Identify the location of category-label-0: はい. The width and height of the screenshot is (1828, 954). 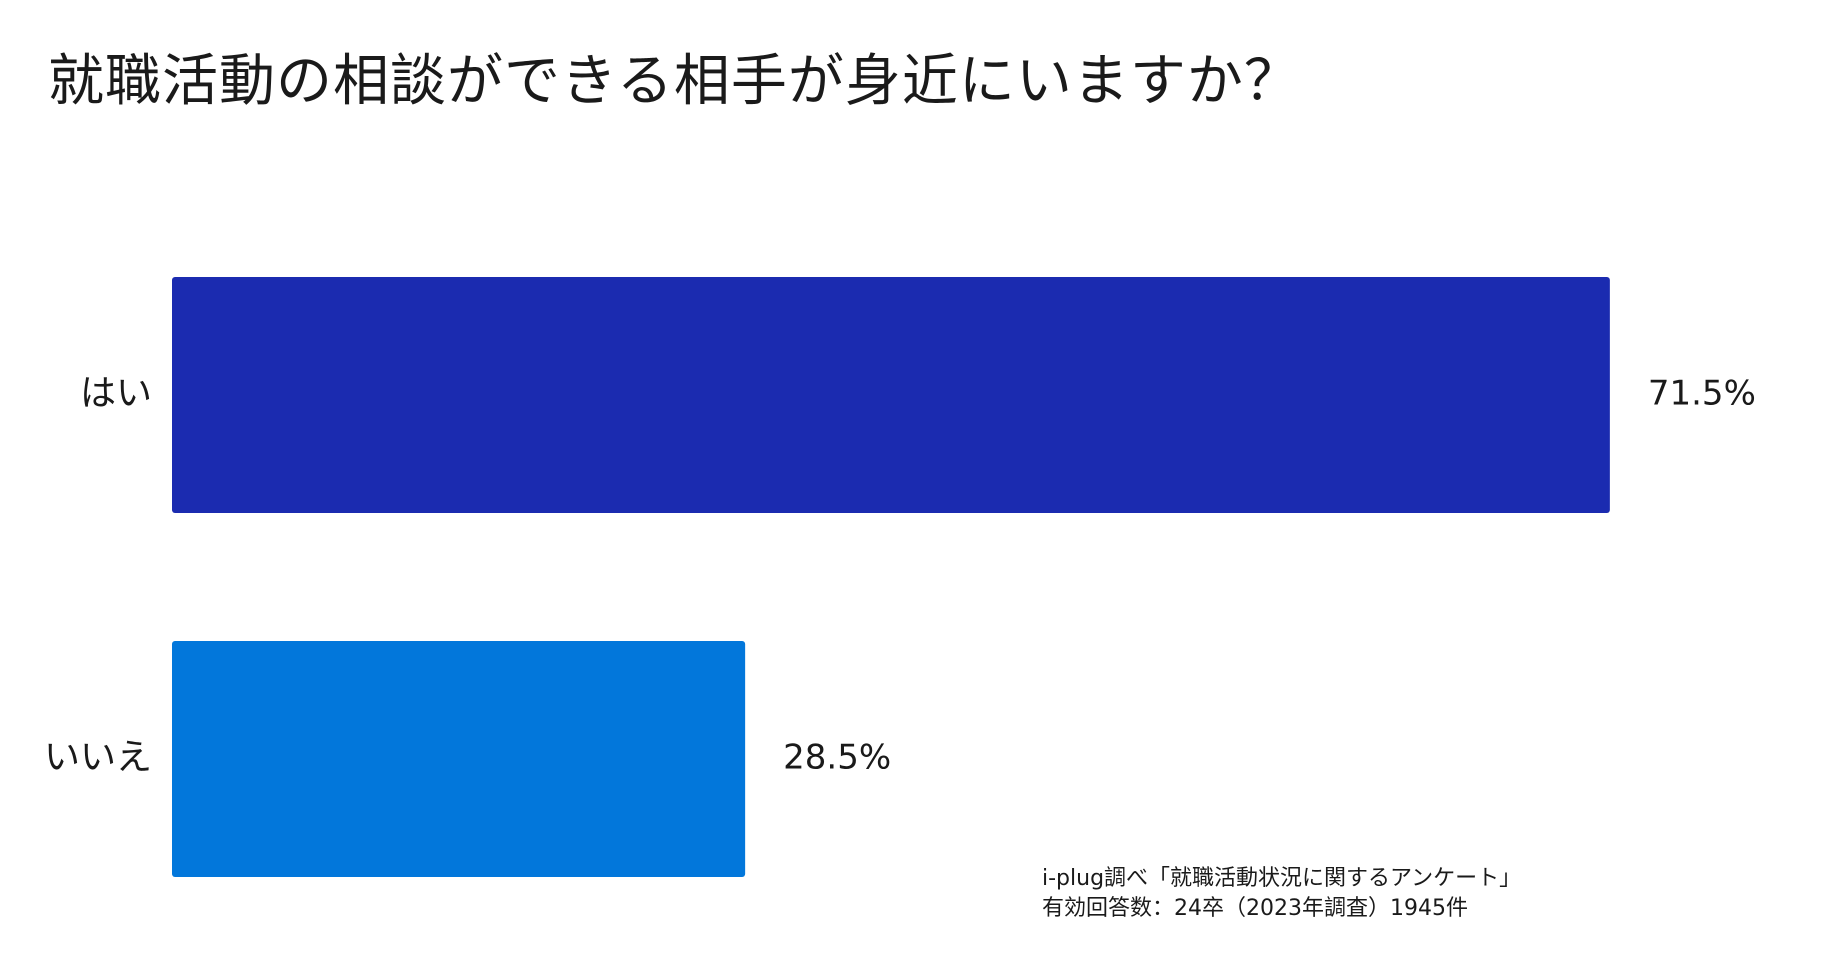
(116, 393).